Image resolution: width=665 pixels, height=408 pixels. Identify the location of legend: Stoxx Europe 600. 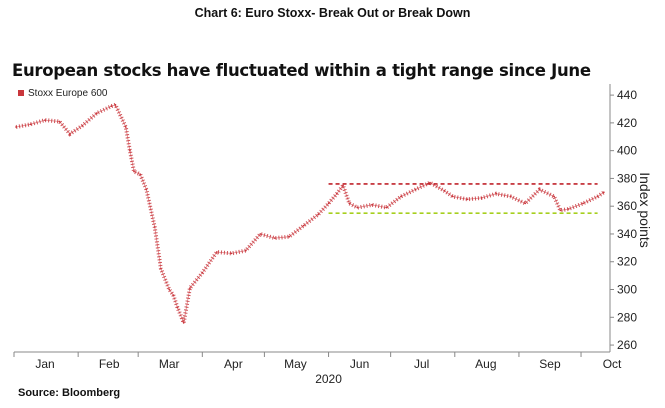
(63, 93).